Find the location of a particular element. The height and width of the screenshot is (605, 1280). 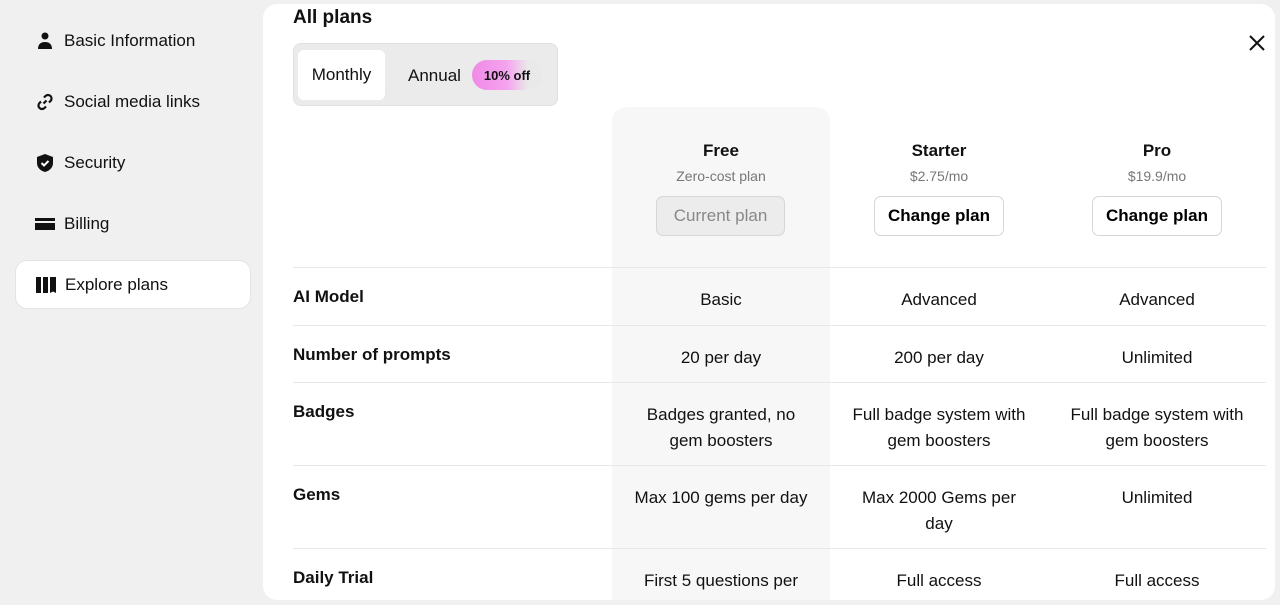

card-icon is located at coordinates (45, 223).